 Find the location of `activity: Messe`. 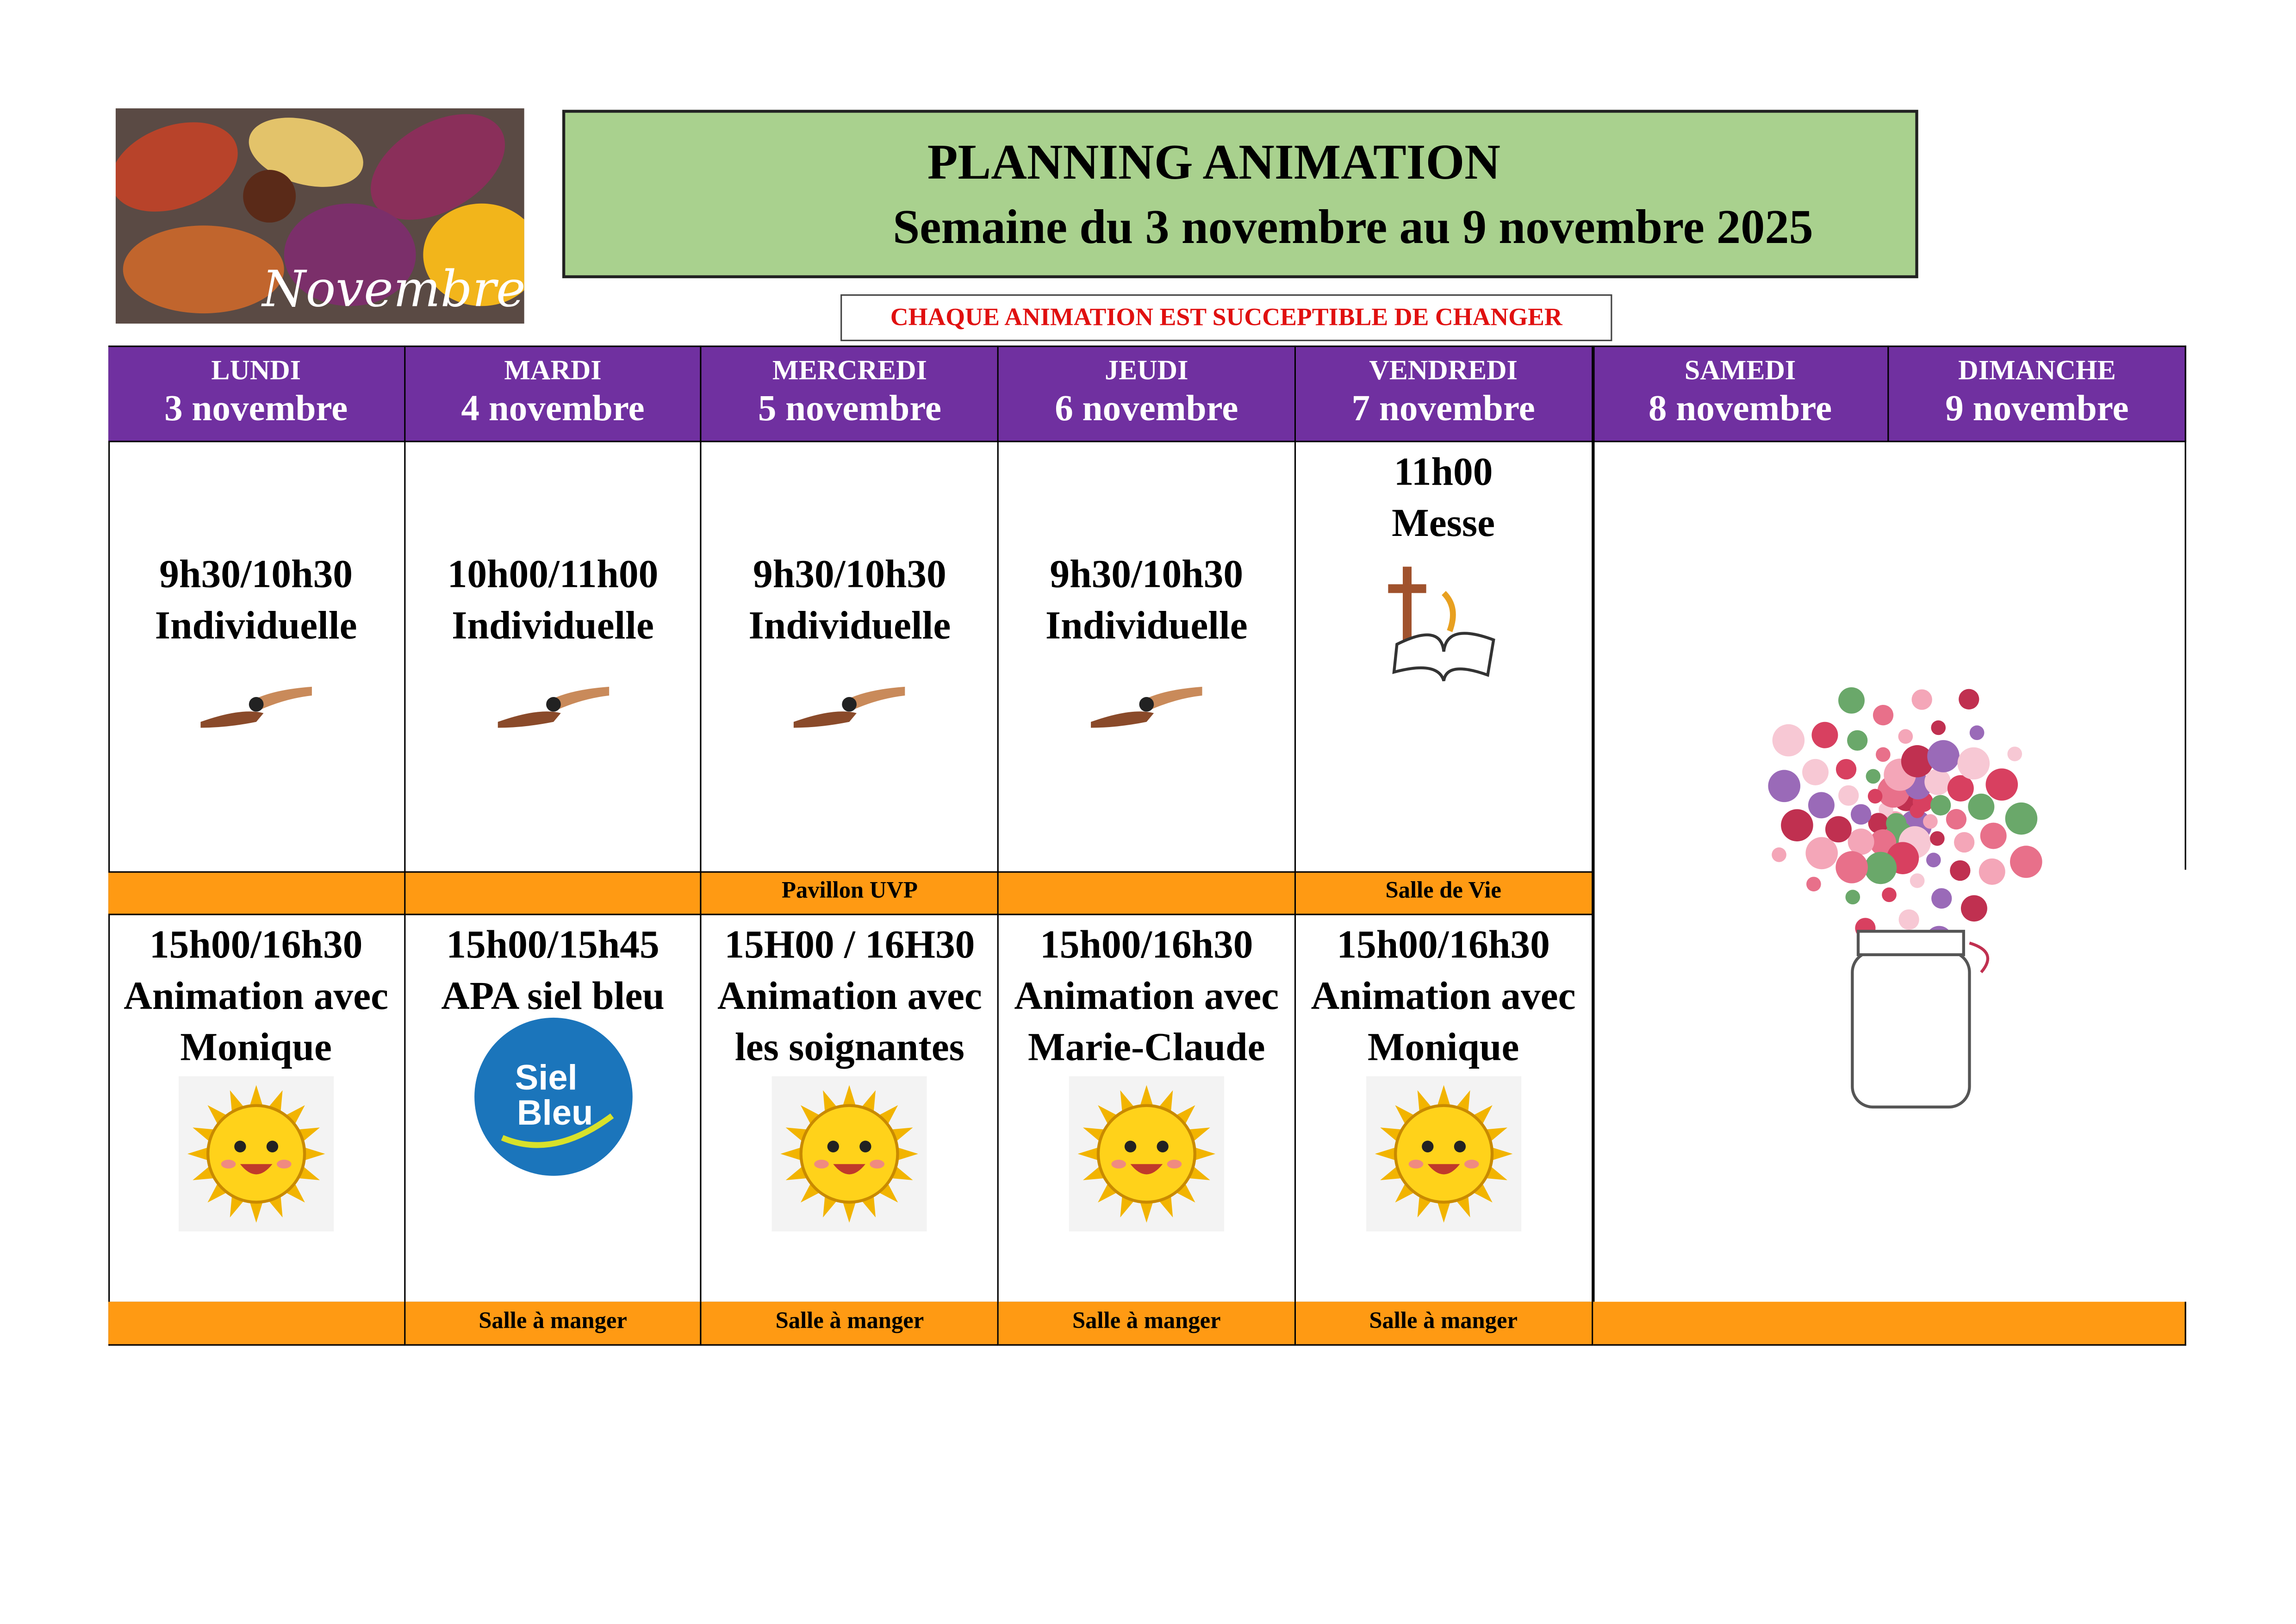

activity: Messe is located at coordinates (1443, 523).